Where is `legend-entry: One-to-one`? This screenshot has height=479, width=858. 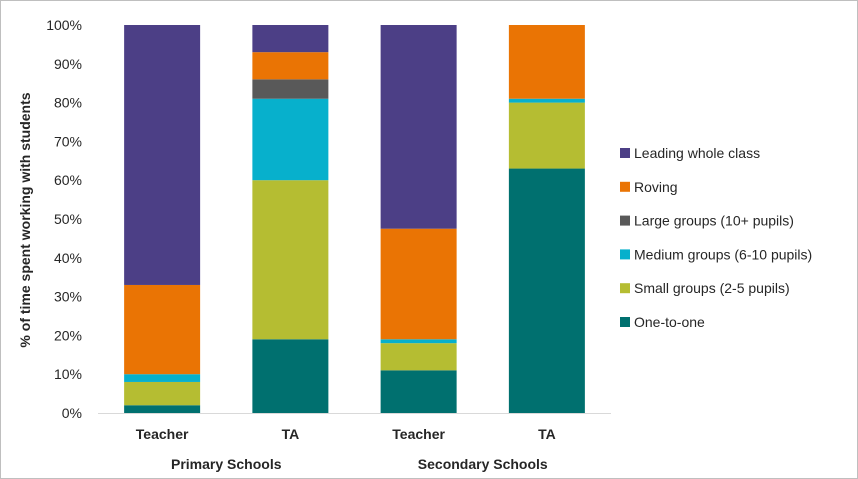 legend-entry: One-to-one is located at coordinates (669, 322).